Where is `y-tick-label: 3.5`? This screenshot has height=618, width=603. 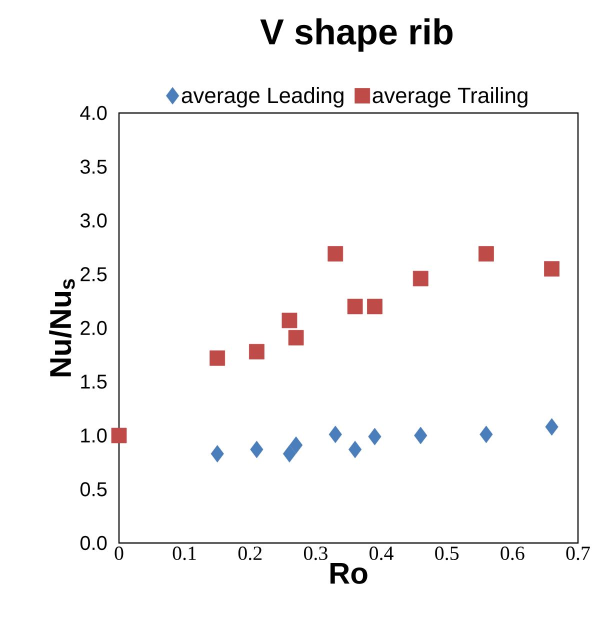
y-tick-label: 3.5 is located at coordinates (93, 167).